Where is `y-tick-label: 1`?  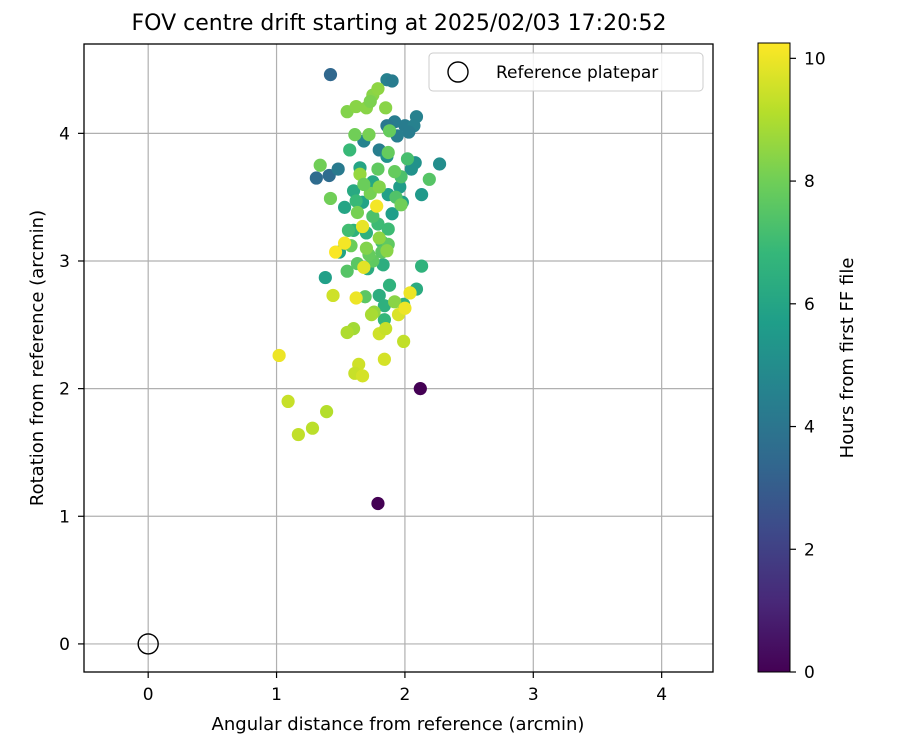
y-tick-label: 1 is located at coordinates (64, 517).